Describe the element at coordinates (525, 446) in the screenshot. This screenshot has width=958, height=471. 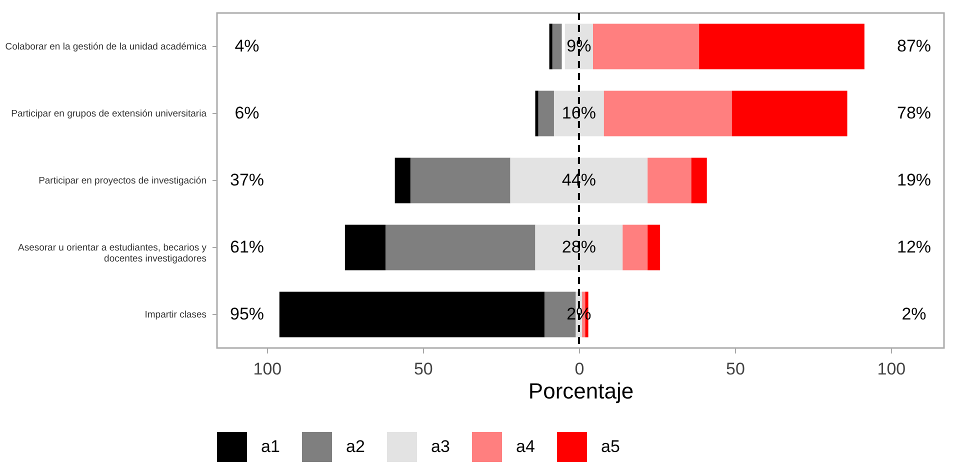
I see `legend-label: a4` at that location.